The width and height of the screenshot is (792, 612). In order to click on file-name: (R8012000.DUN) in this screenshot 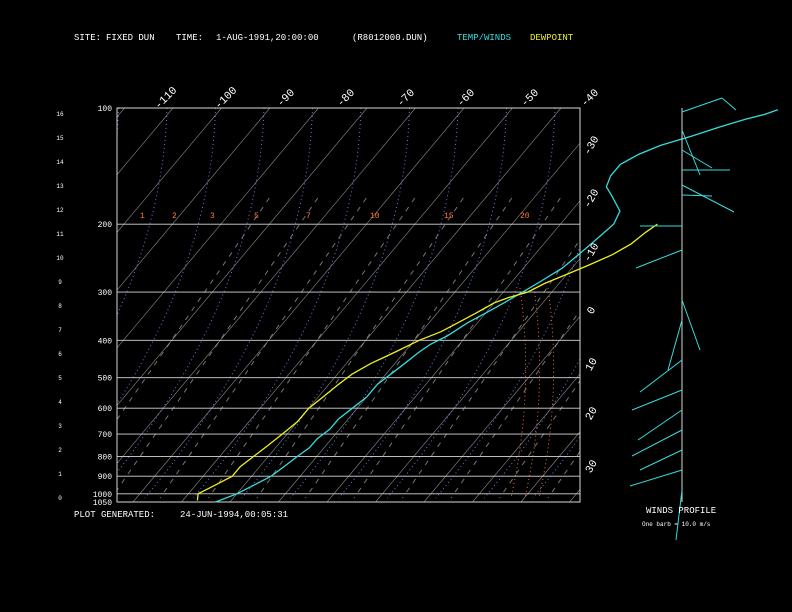, I will do `click(390, 38)`.